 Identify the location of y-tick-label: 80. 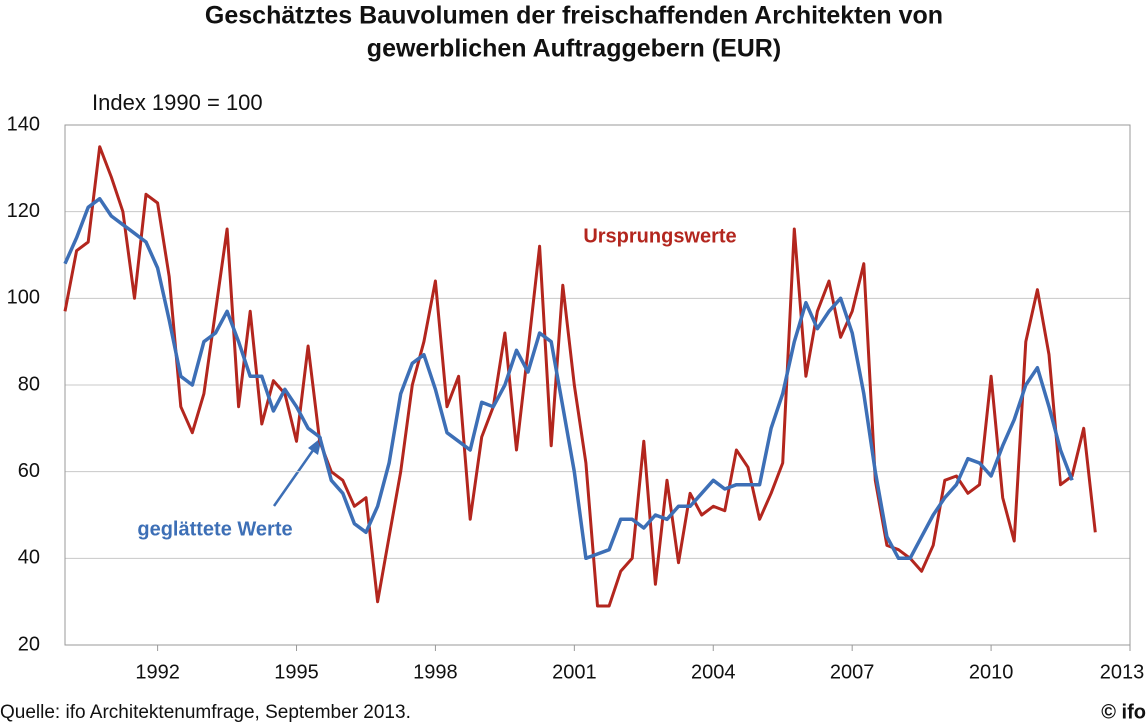
(29, 384).